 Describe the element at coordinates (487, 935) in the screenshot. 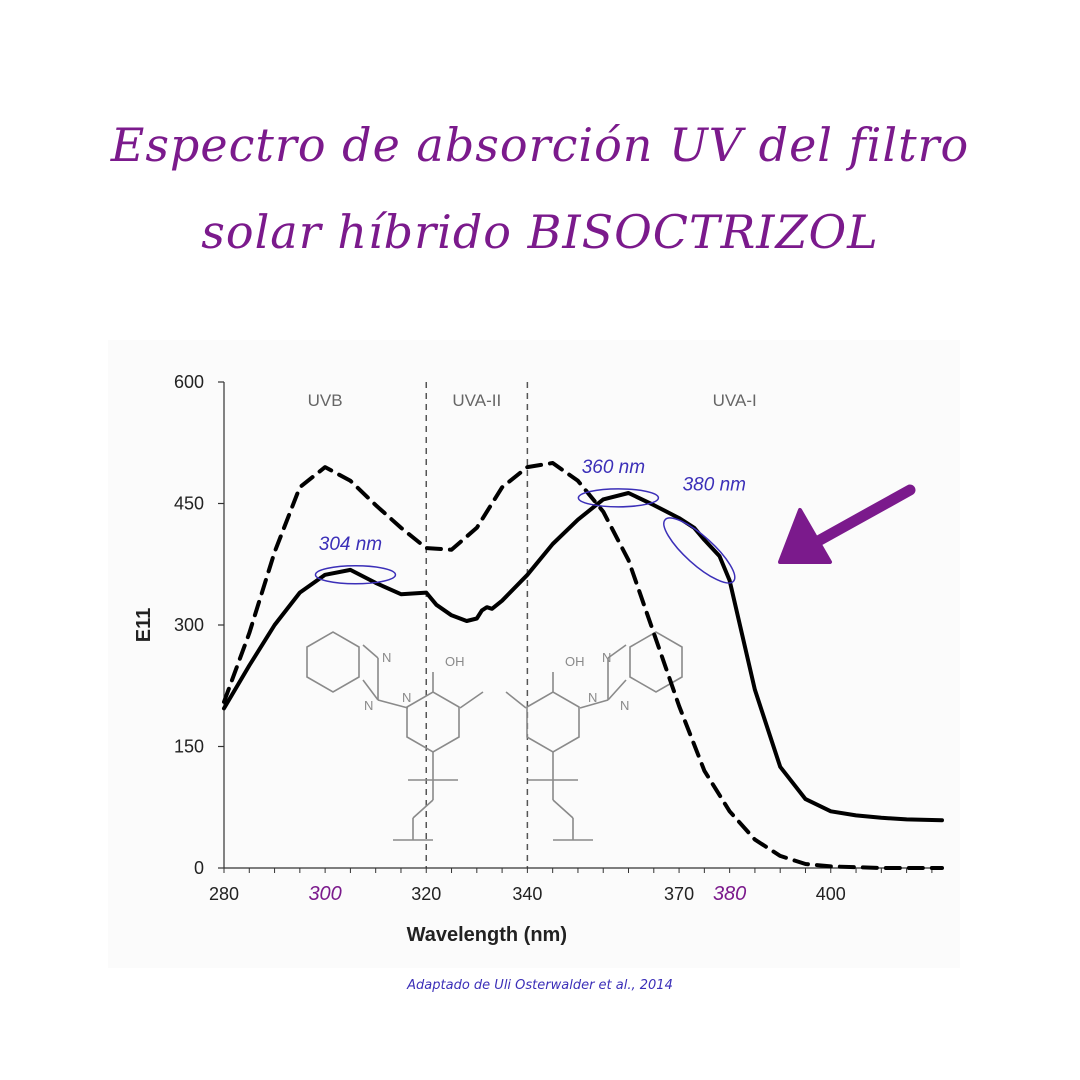

I see `x-axis-label: Wavelength (nm)` at that location.